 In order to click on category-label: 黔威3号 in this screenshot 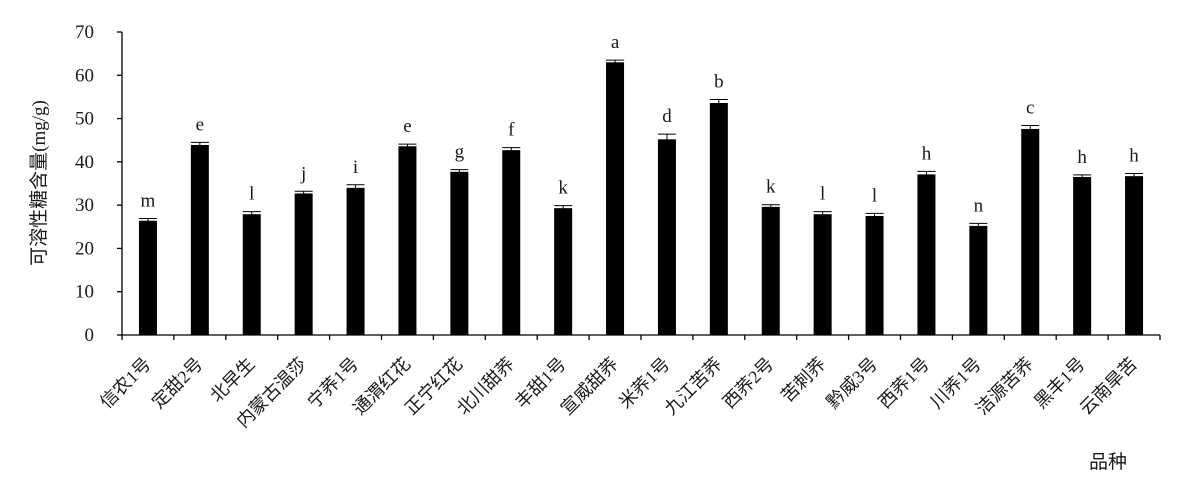, I will do `click(852, 383)`.